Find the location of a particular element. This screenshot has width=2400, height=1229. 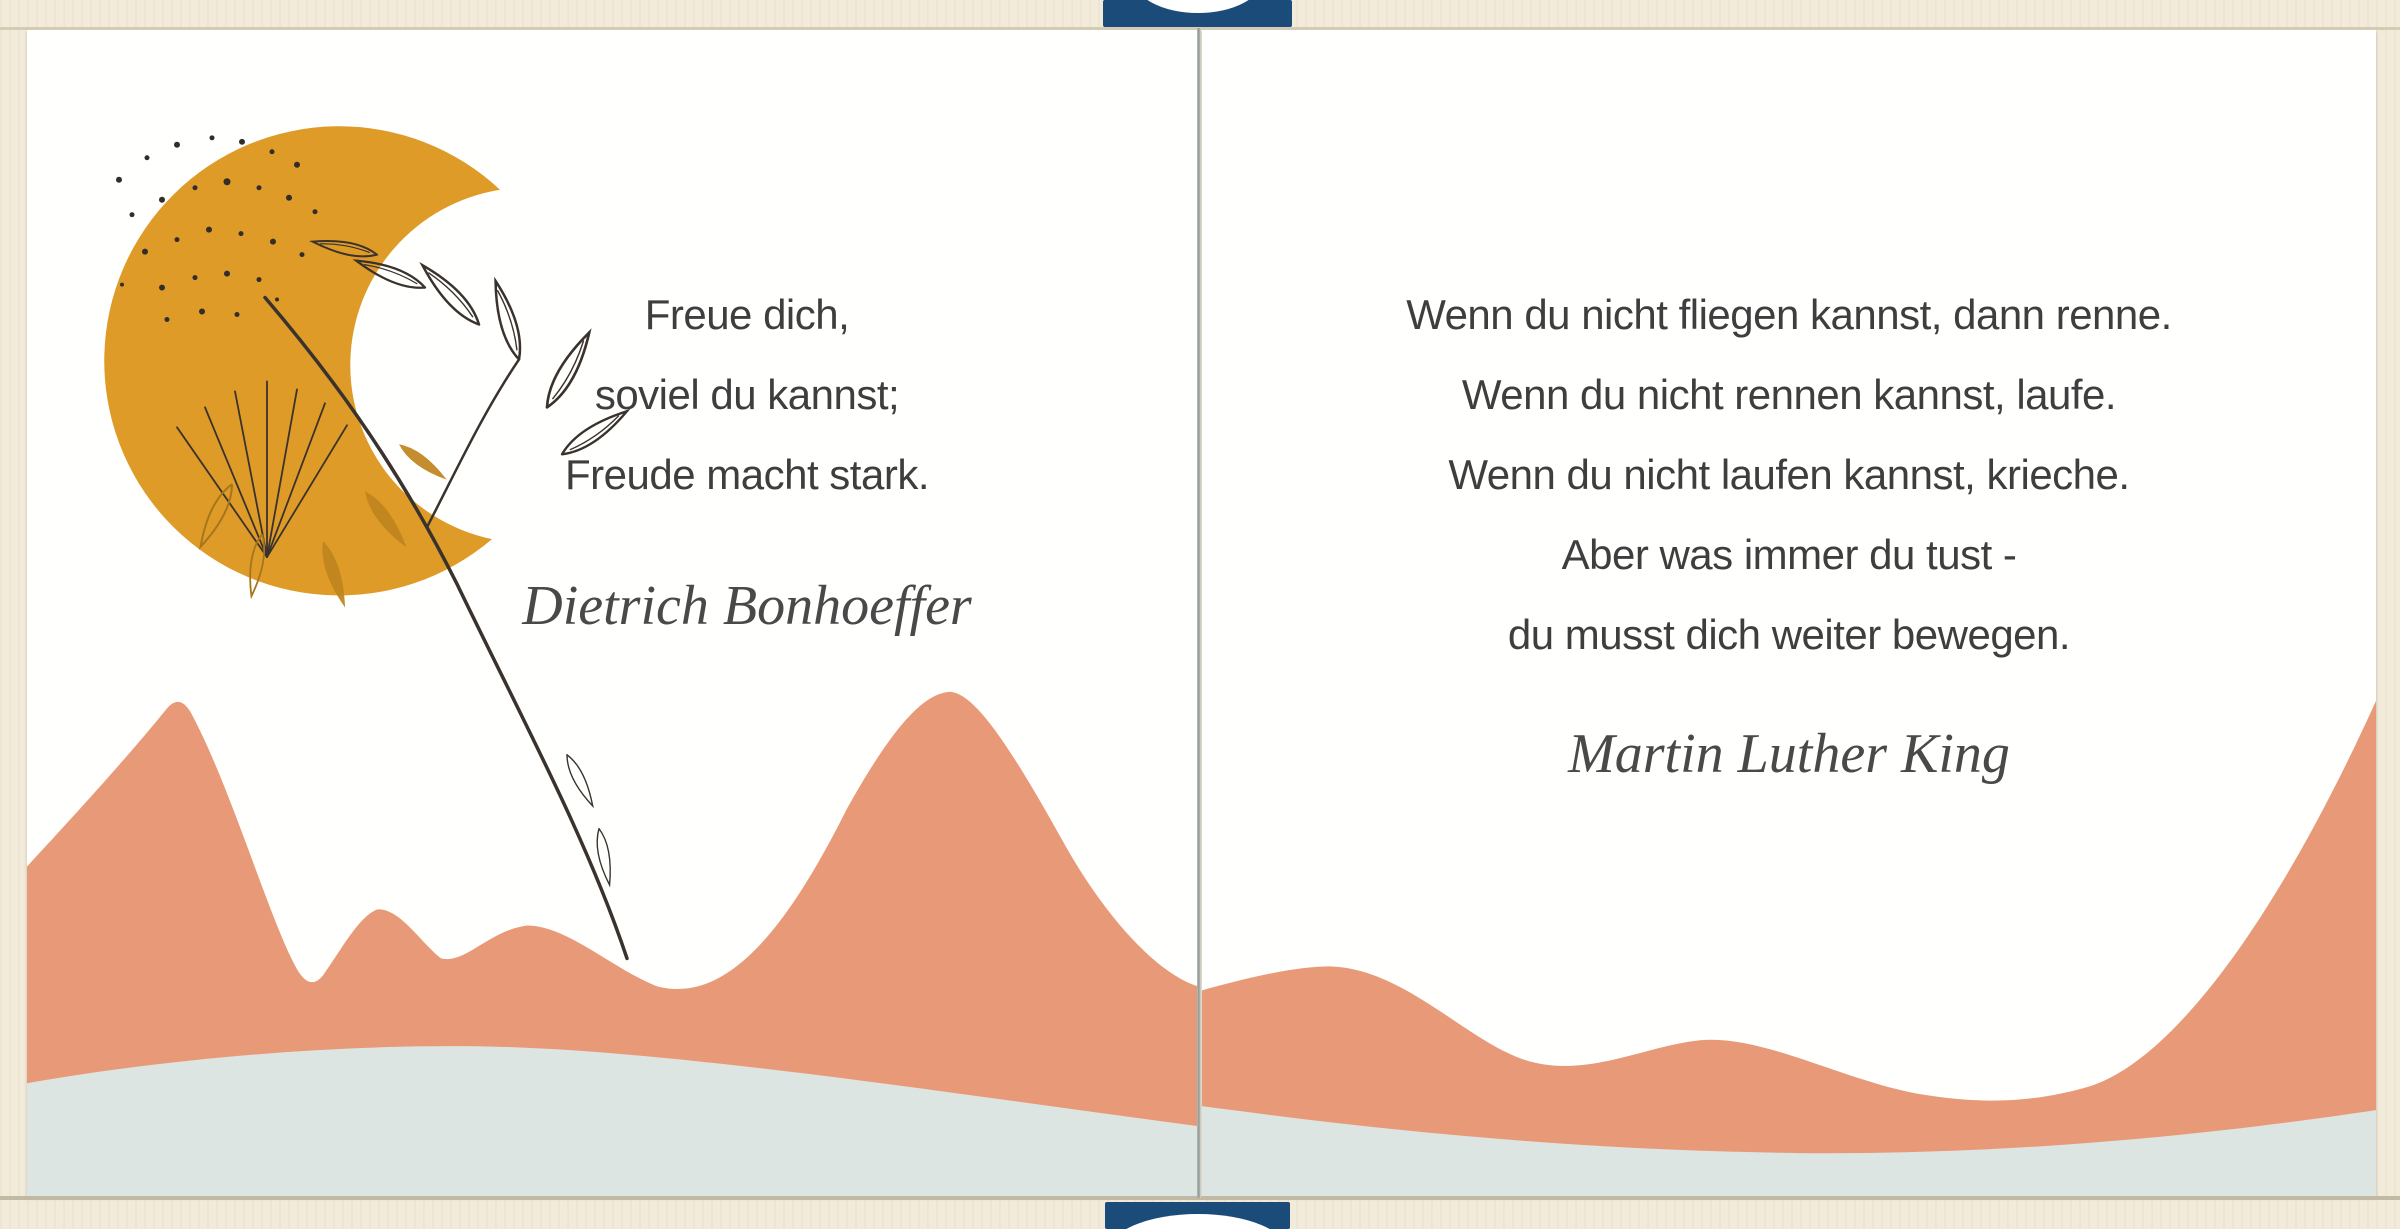

binding-hole-top is located at coordinates (1197, 6).